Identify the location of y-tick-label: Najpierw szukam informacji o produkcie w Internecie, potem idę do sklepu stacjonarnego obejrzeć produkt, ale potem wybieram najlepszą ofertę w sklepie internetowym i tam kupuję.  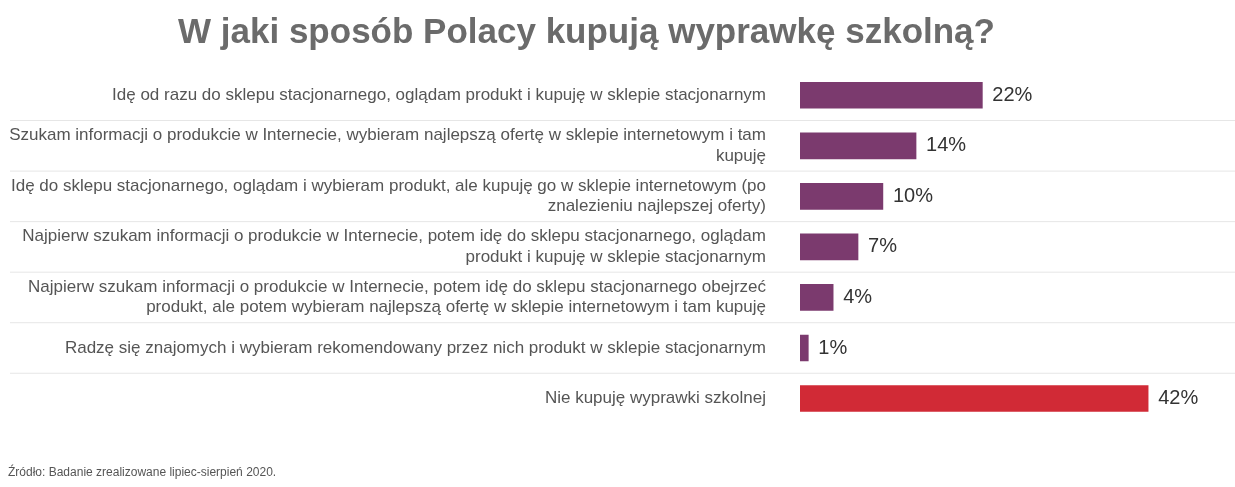
(397, 296).